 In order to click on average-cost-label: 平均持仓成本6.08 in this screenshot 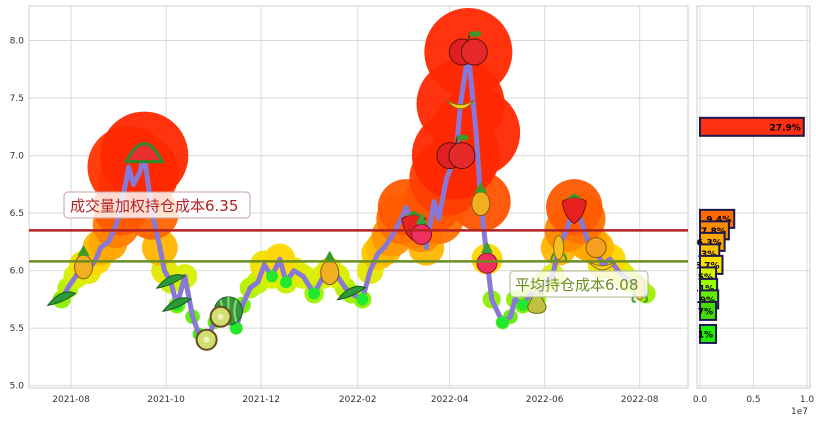, I will do `click(576, 285)`.